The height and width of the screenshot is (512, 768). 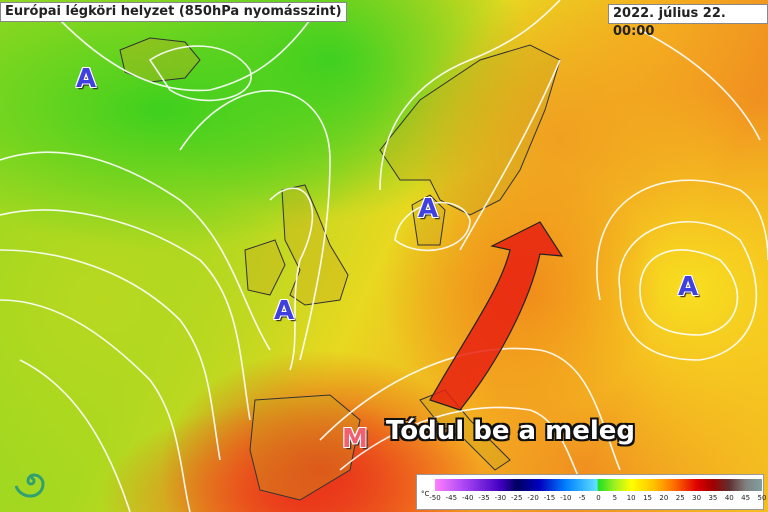 I want to click on legend-tick-label: -50, so click(x=435, y=498).